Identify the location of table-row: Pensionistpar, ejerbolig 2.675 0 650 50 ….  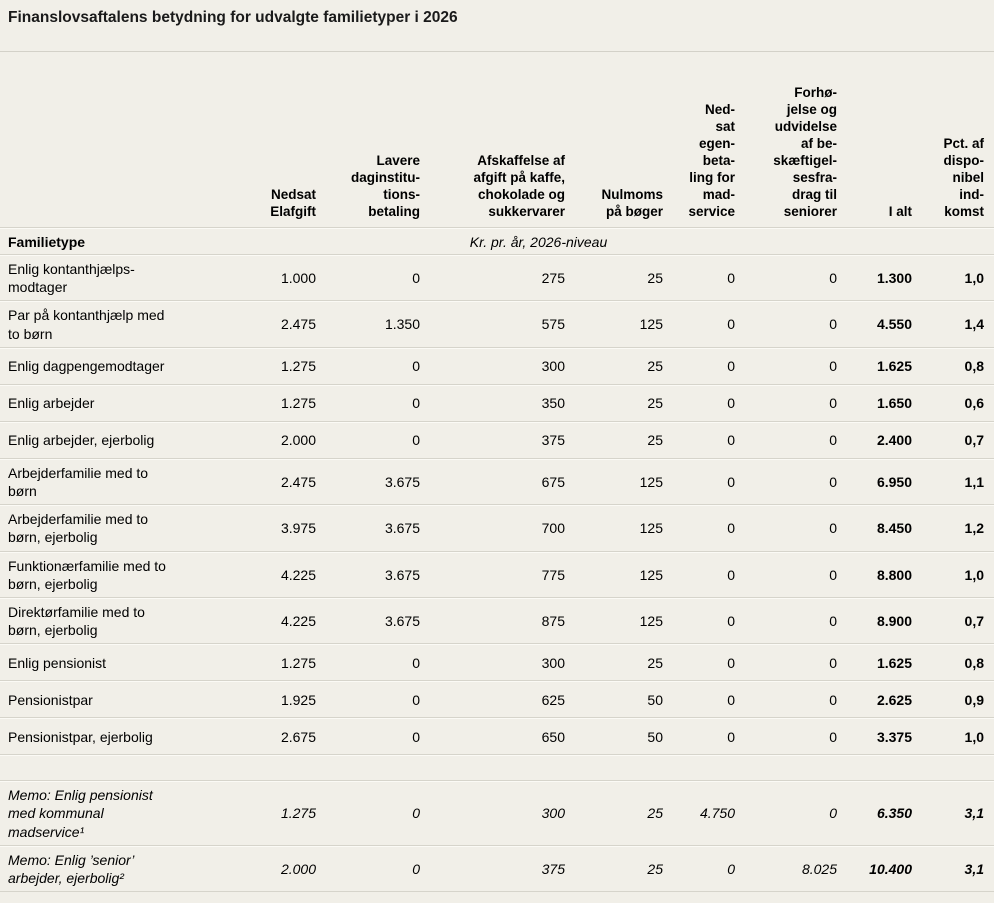
(497, 737).